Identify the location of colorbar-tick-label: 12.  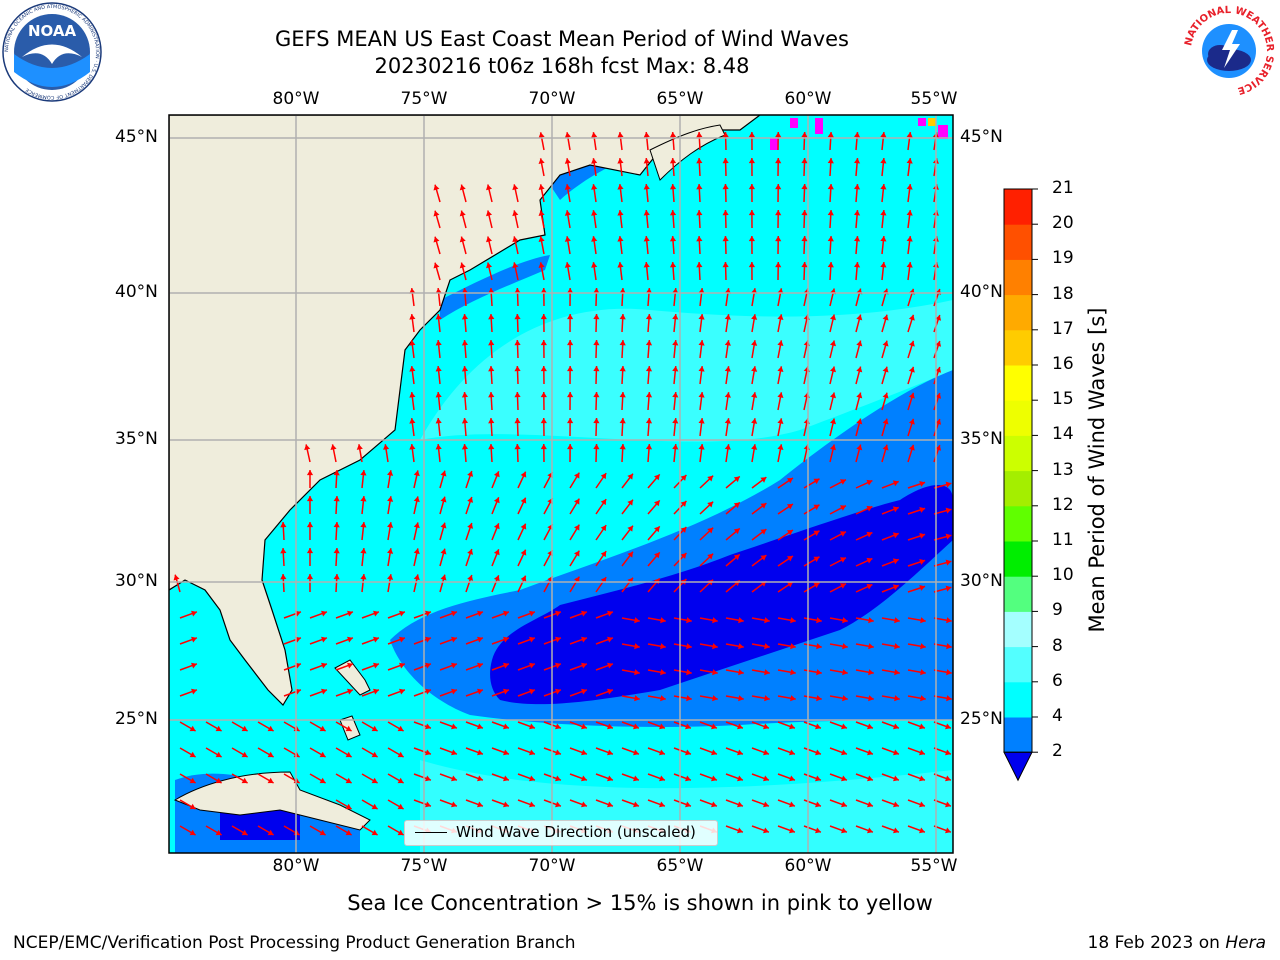
(1063, 504).